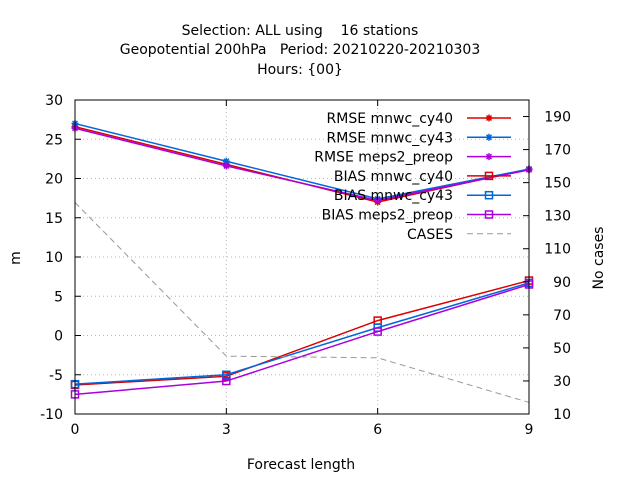  I want to click on legend-label: BIAS mnwc_cy43, so click(393, 196).